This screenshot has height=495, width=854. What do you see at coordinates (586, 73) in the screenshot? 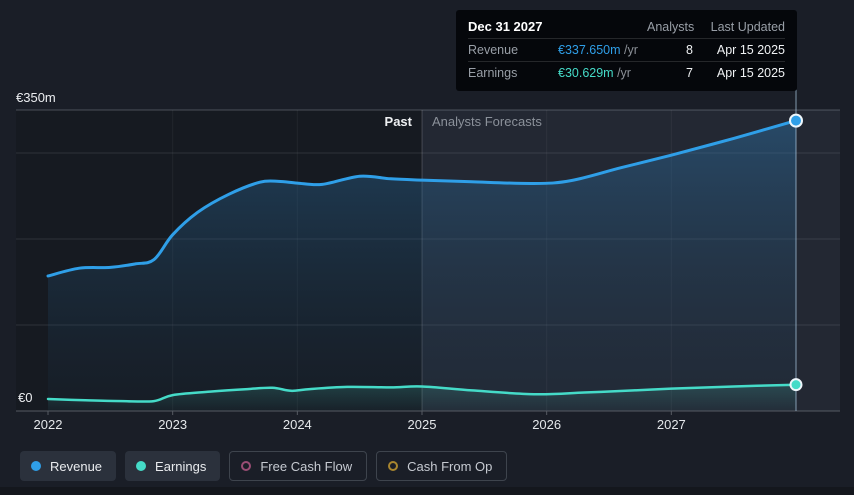
I see `tooltip-value-1: €30.629m` at bounding box center [586, 73].